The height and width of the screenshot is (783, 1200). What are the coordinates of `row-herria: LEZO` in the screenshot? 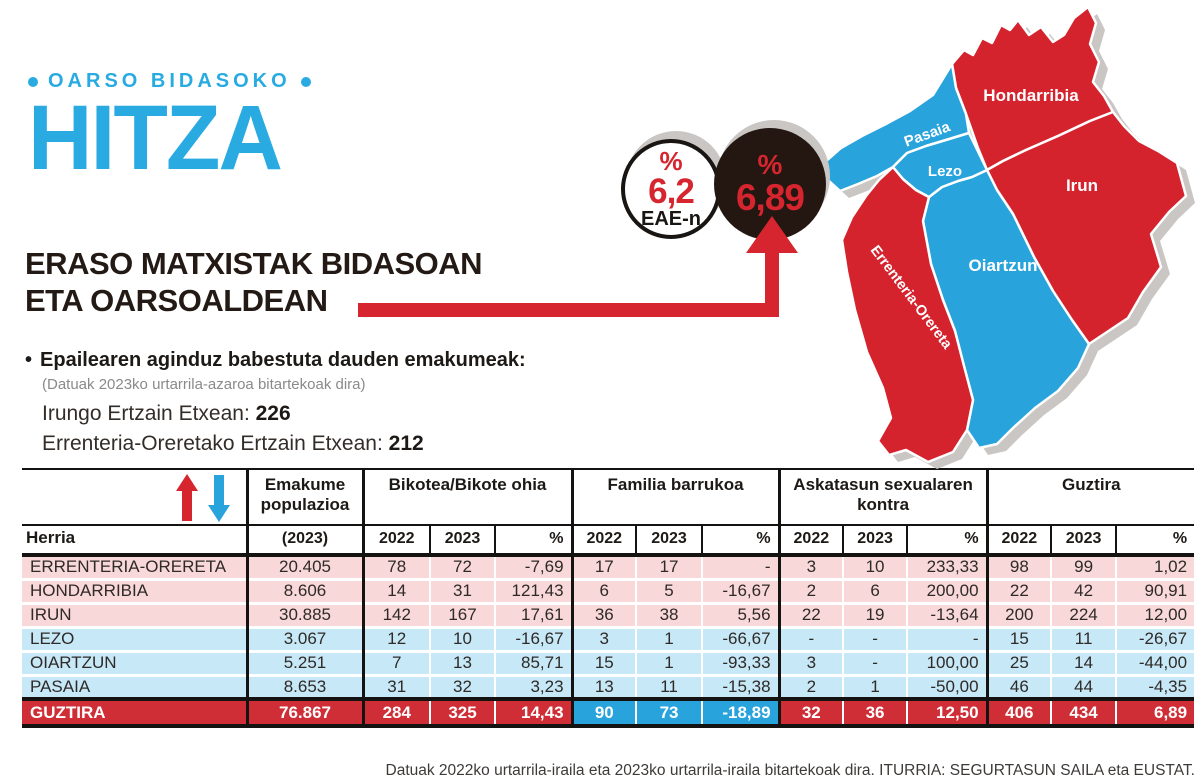 It's located at (134, 638).